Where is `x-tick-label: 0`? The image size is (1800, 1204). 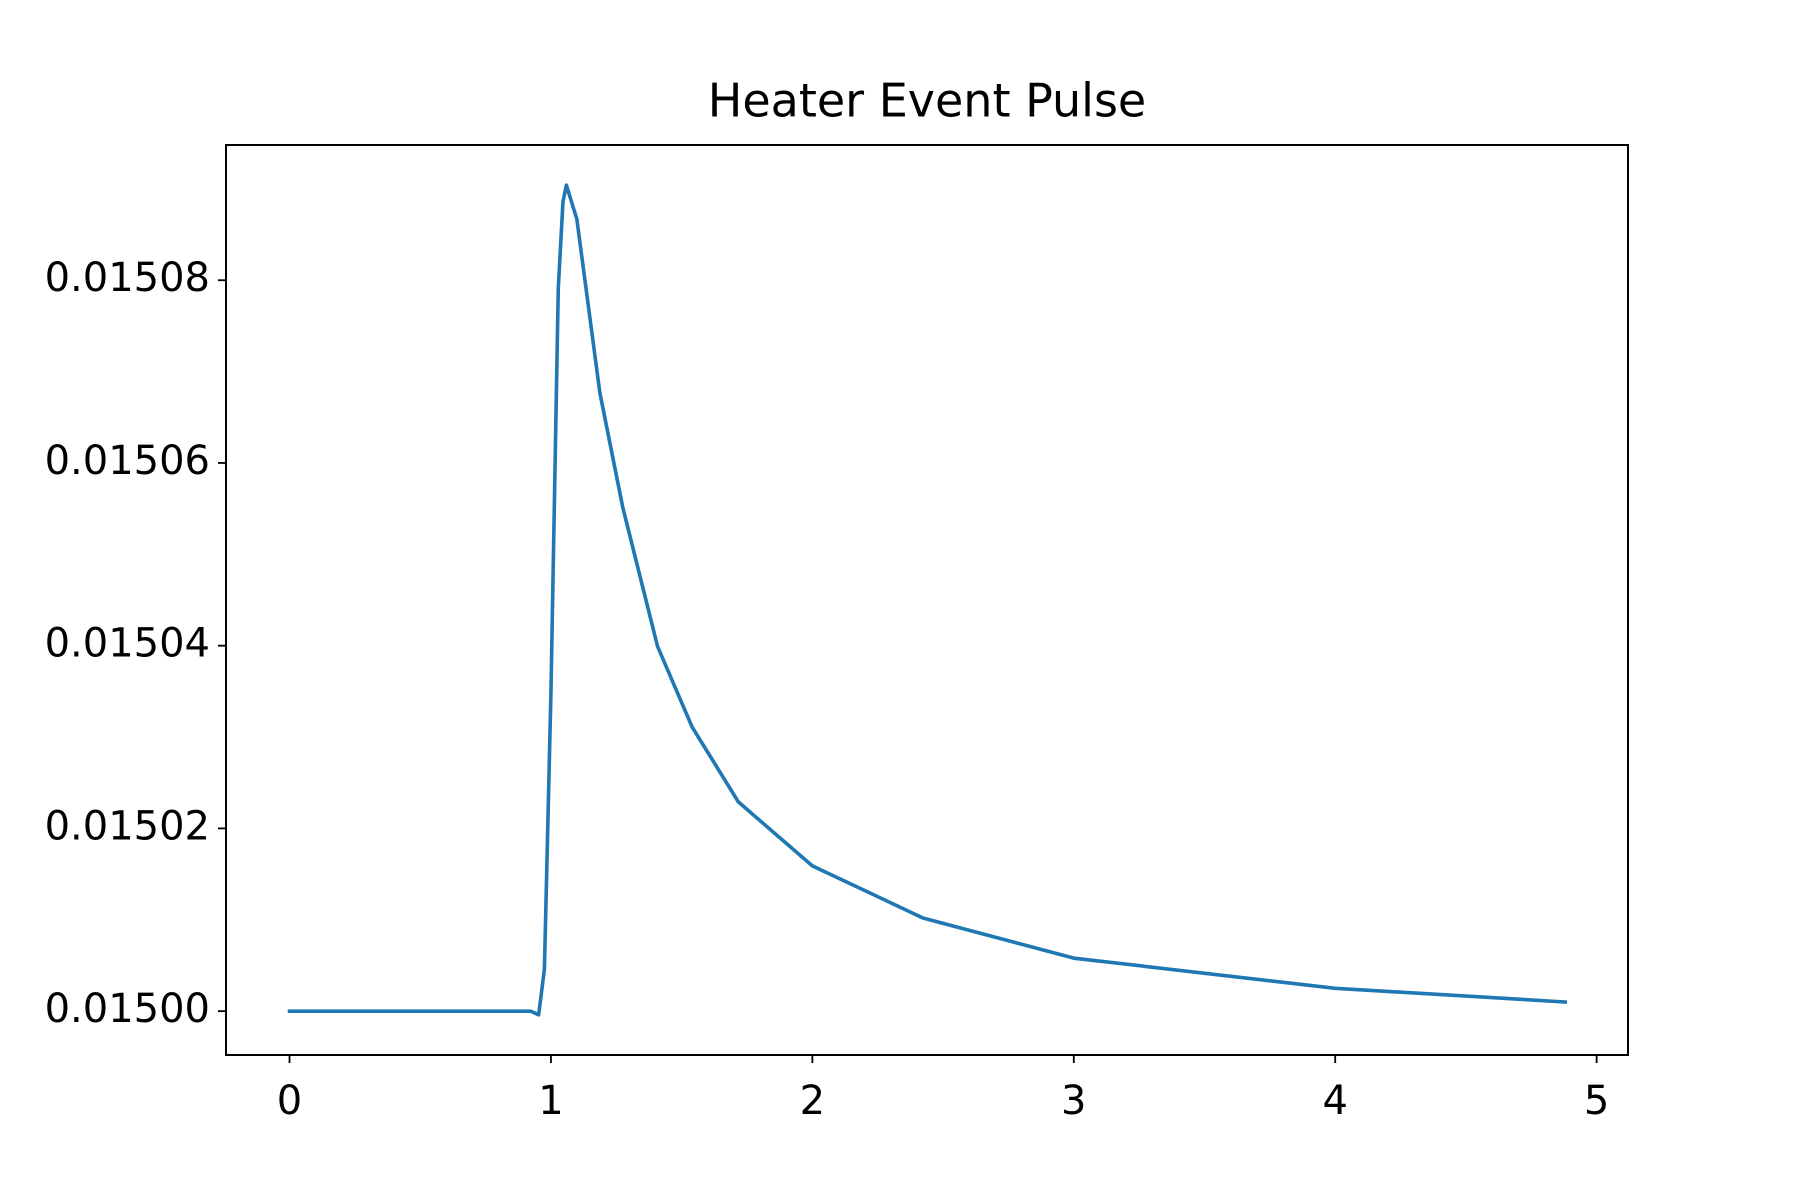 x-tick-label: 0 is located at coordinates (289, 1101).